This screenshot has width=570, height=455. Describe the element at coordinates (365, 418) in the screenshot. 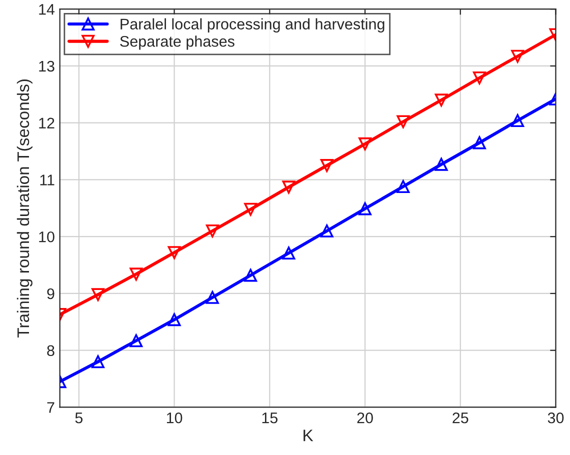

I see `x-tick-label: 20` at that location.